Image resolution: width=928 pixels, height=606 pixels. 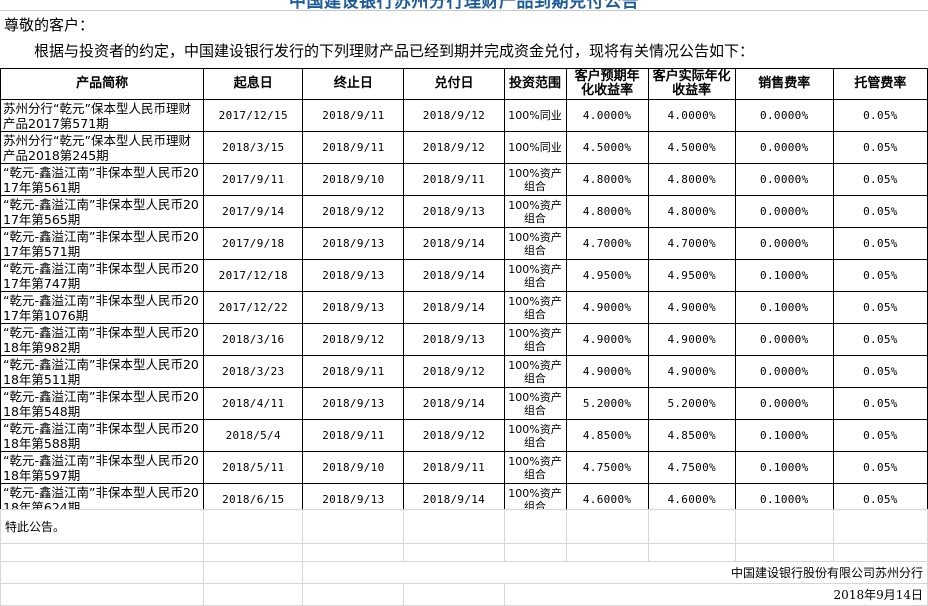 What do you see at coordinates (607, 435) in the screenshot?
I see `cell-expected-rate: 4.8500%` at bounding box center [607, 435].